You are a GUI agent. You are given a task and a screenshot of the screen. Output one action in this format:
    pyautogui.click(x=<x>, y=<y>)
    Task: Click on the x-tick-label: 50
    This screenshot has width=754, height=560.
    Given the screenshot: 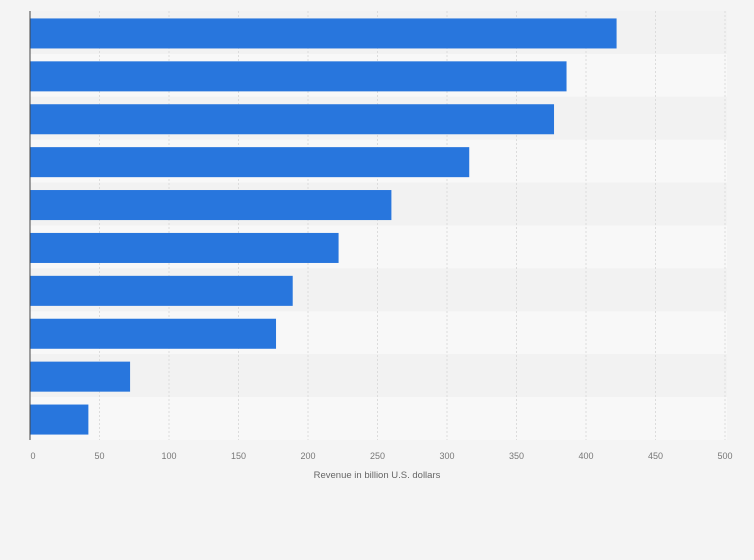 What is the action you would take?
    pyautogui.click(x=99, y=456)
    